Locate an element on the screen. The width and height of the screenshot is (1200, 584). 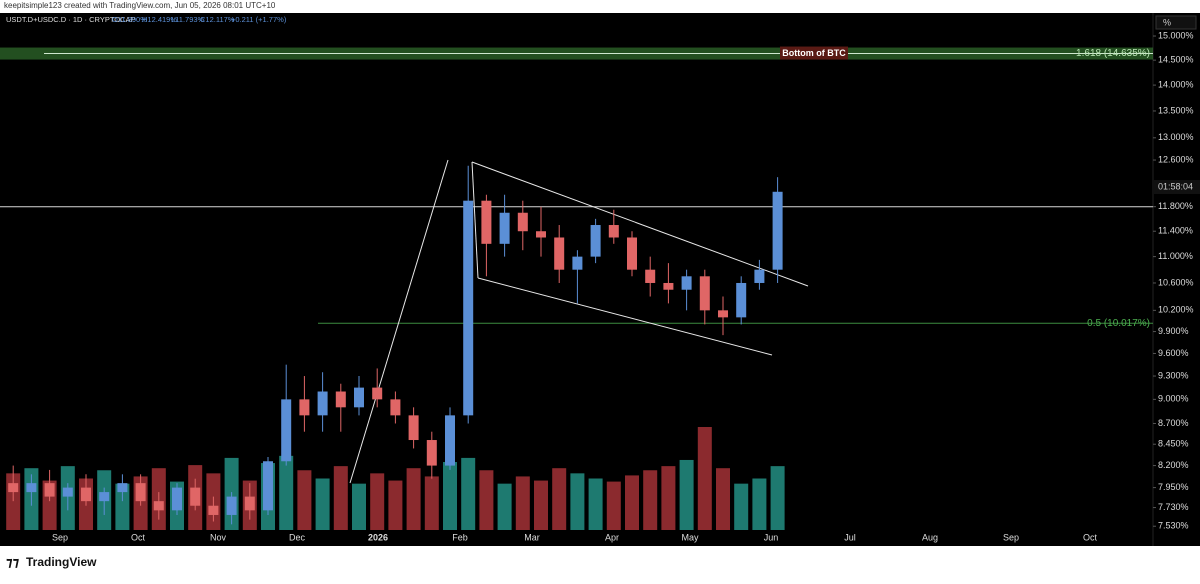
x-tick-label: Nov is located at coordinates (218, 537).